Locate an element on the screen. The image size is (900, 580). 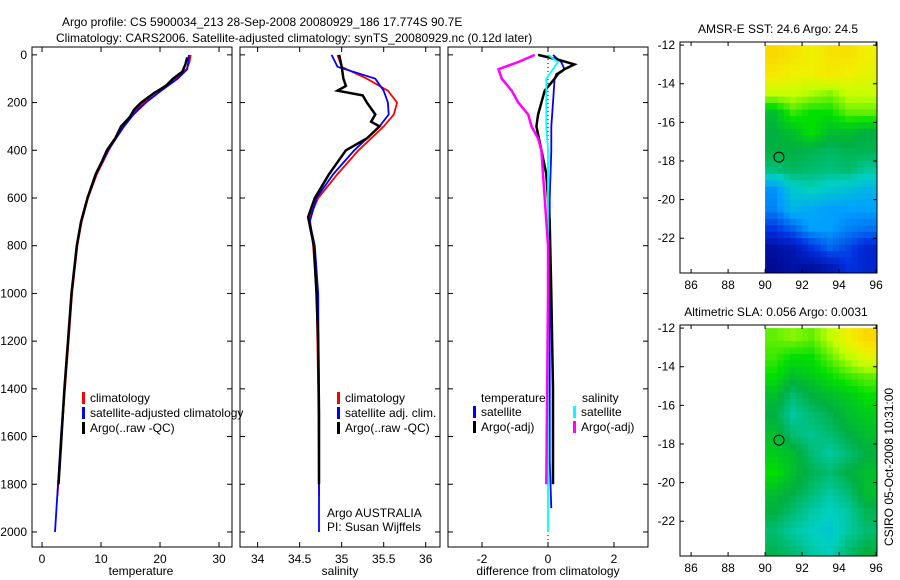
y-tick-label: -12 is located at coordinates (667, 45).